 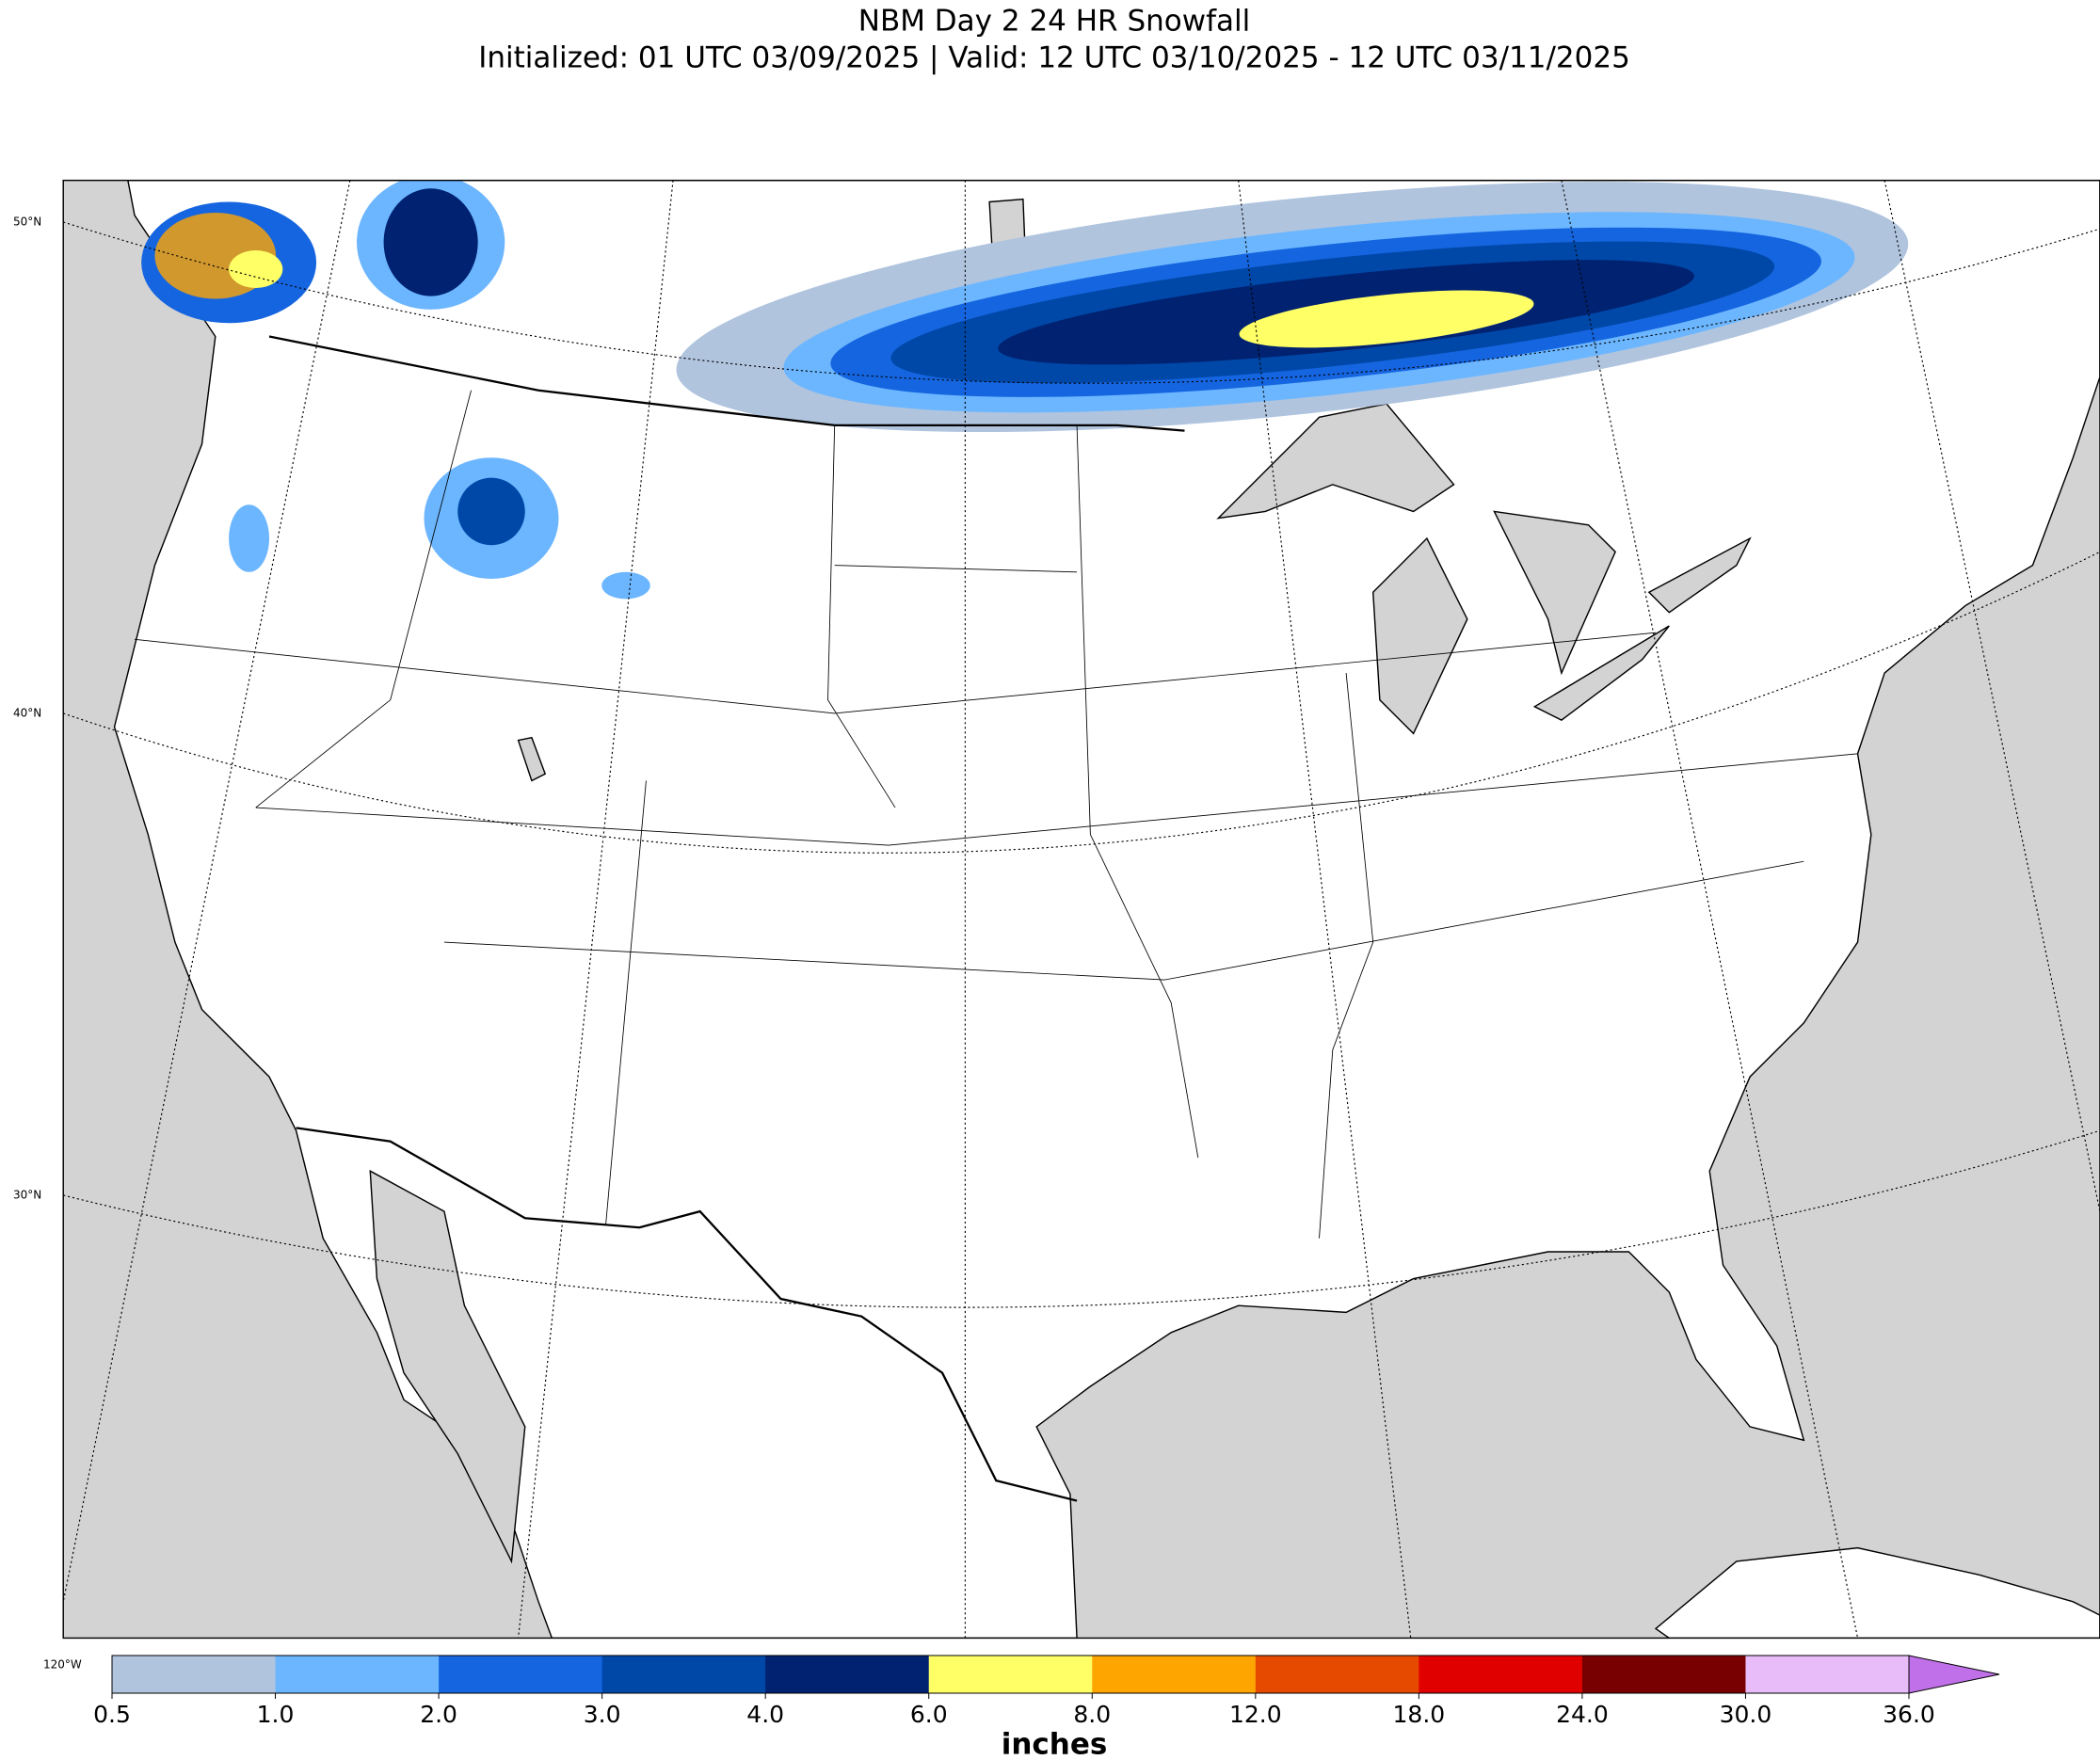 What do you see at coordinates (63, 1665) in the screenshot?
I see `lon-label: 120°W` at bounding box center [63, 1665].